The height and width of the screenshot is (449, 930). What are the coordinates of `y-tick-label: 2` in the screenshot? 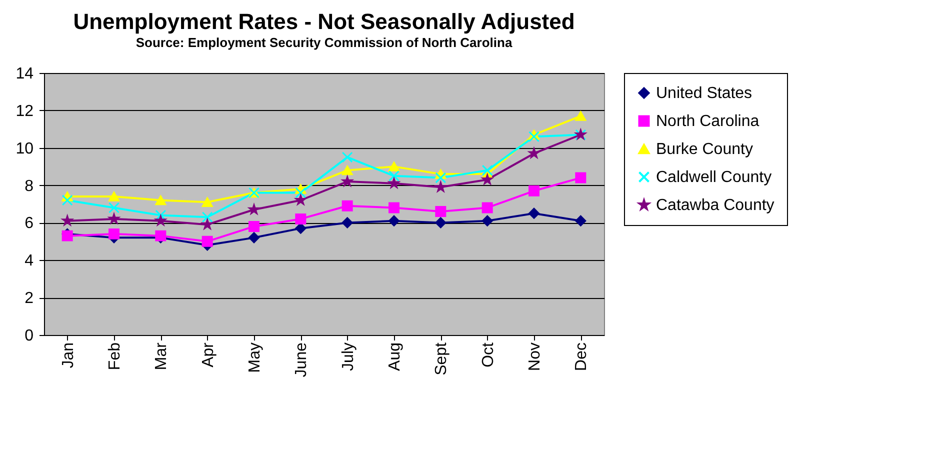 It's located at (29, 299).